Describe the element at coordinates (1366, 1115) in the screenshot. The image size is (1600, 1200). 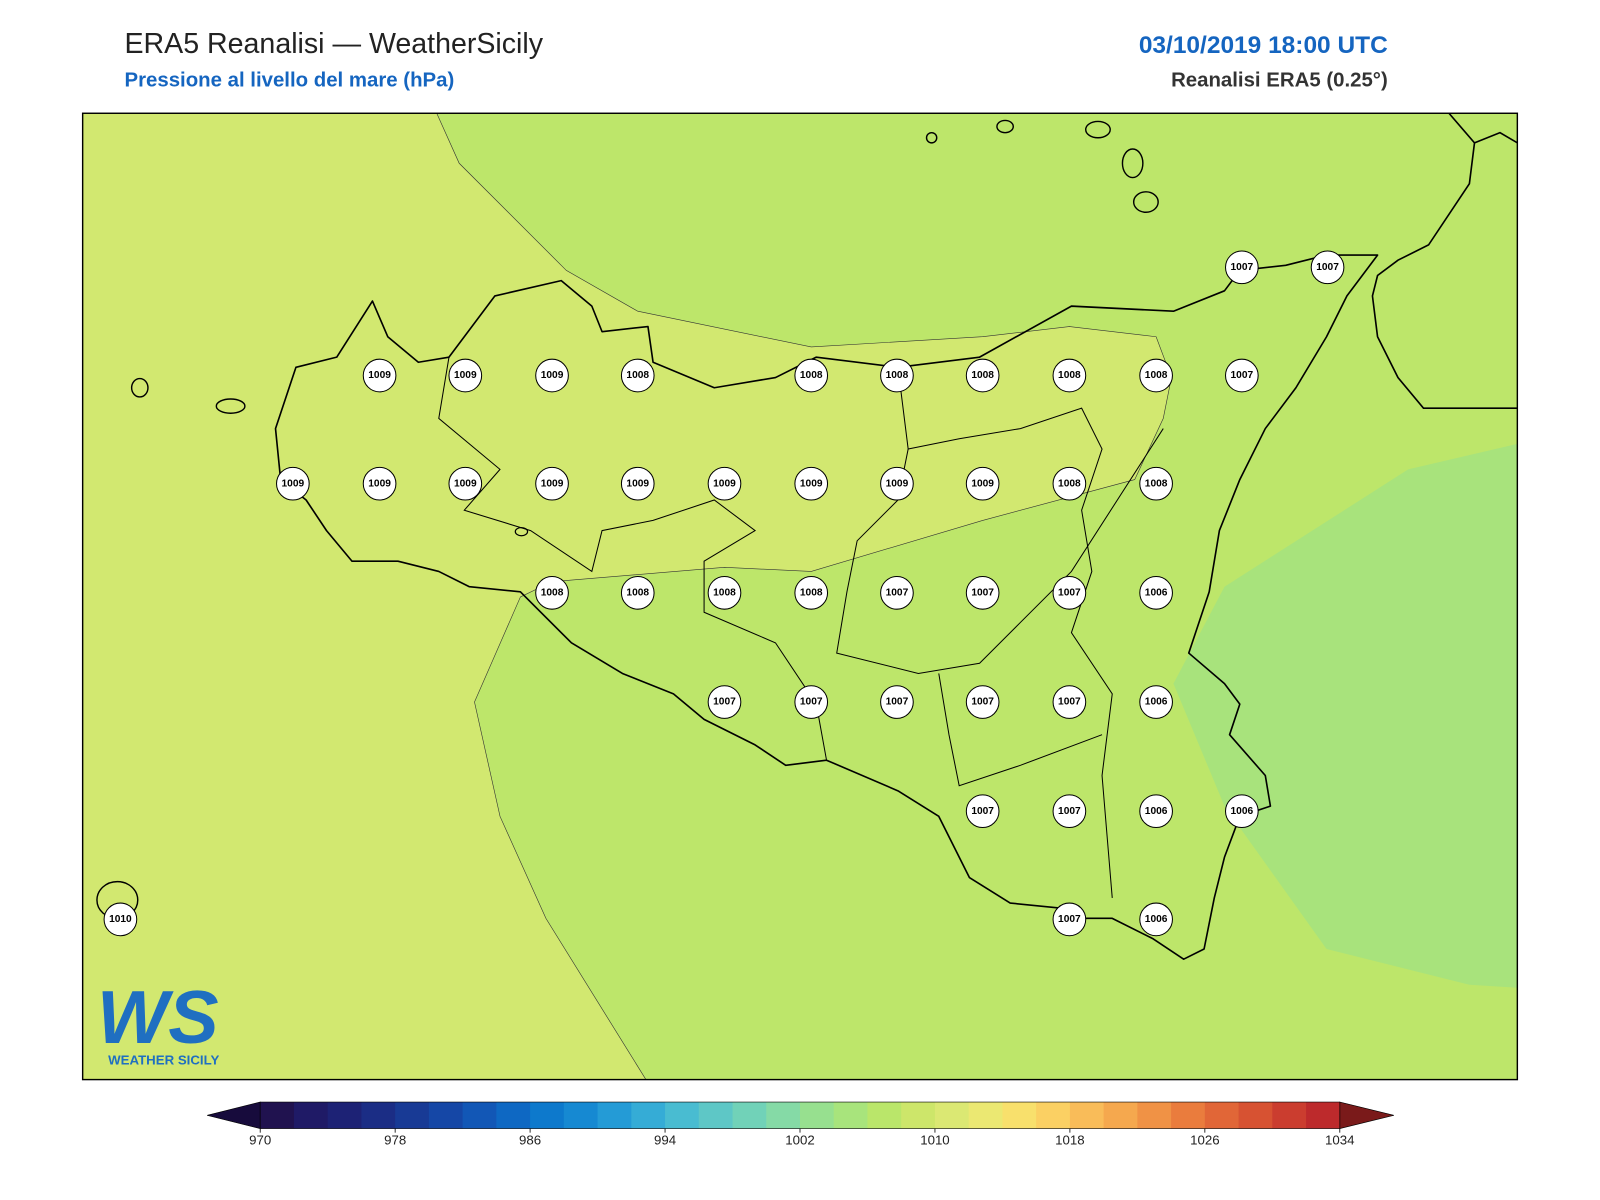
I see `colorbar-over` at that location.